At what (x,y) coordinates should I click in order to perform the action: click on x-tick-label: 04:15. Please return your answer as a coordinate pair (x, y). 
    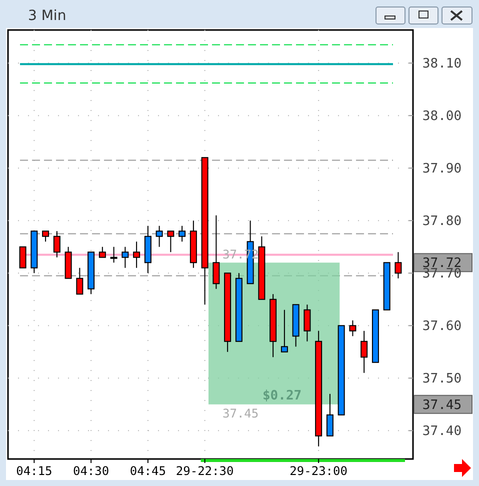
    Looking at the image, I should click on (34, 471).